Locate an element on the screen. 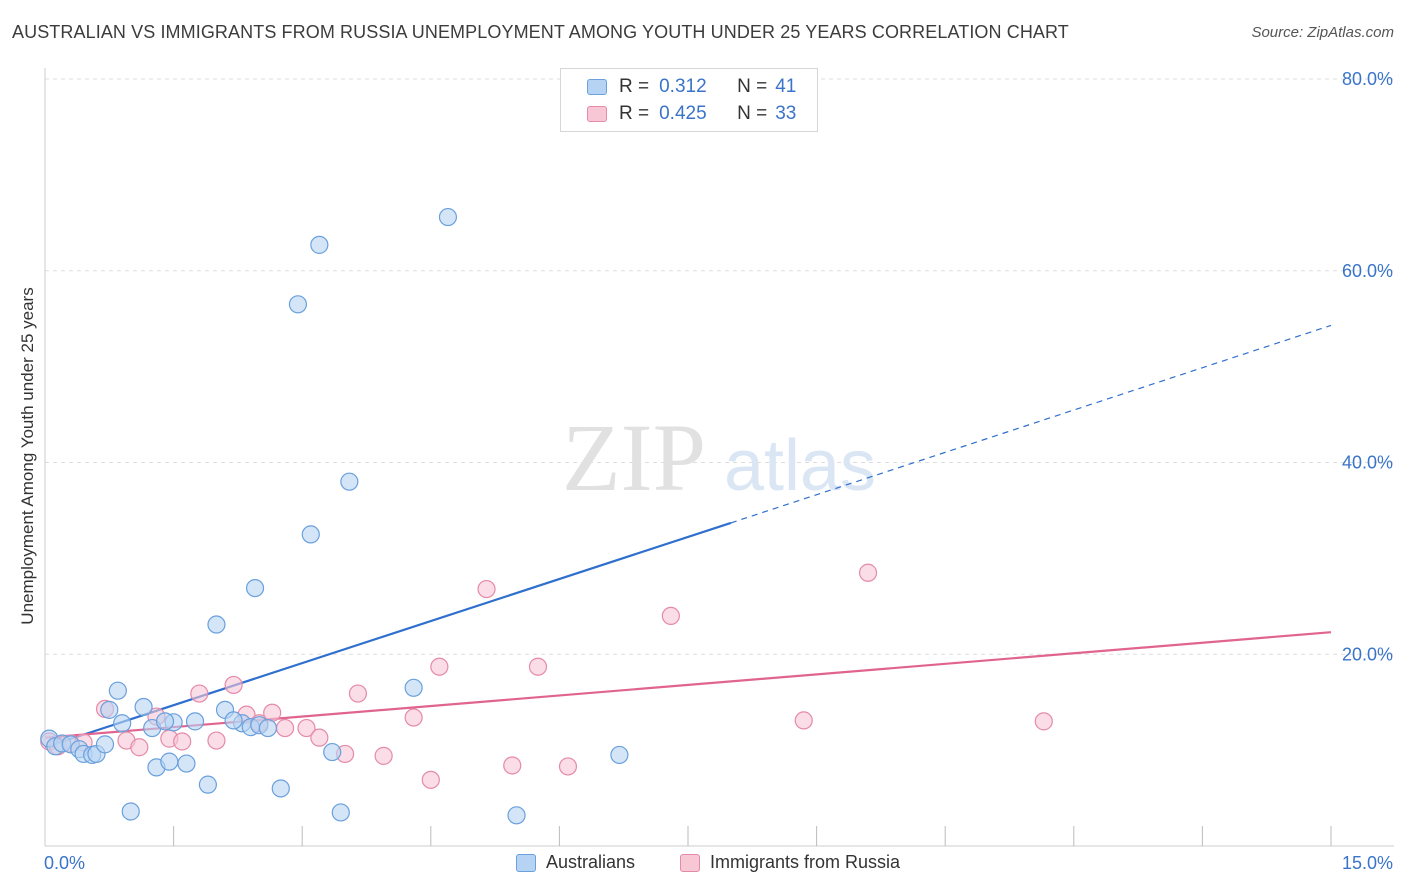  source-label: Source: ZipAtlas.com is located at coordinates (1322, 32).